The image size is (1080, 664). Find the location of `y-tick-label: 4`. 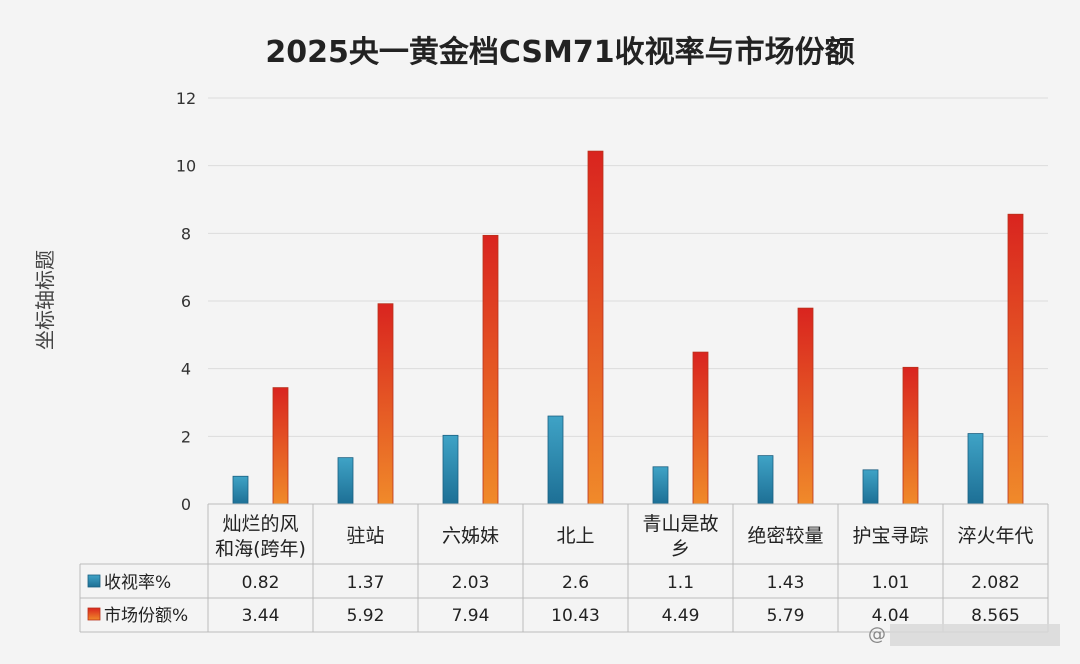

y-tick-label: 4 is located at coordinates (186, 369).